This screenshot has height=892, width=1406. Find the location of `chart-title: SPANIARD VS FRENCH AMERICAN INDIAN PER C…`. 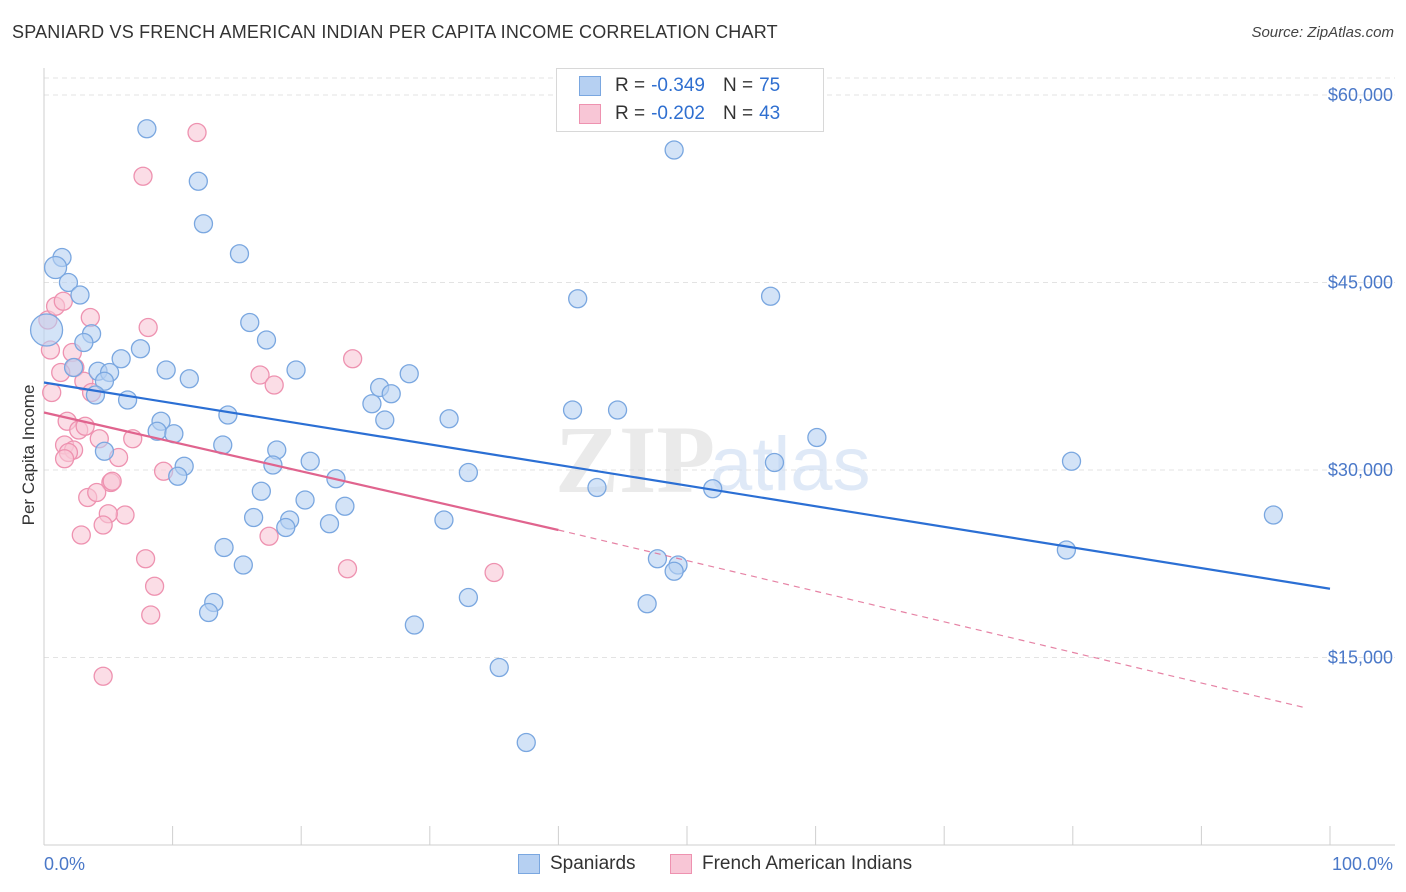

chart-title: SPANIARD VS FRENCH AMERICAN INDIAN PER C… is located at coordinates (395, 32).